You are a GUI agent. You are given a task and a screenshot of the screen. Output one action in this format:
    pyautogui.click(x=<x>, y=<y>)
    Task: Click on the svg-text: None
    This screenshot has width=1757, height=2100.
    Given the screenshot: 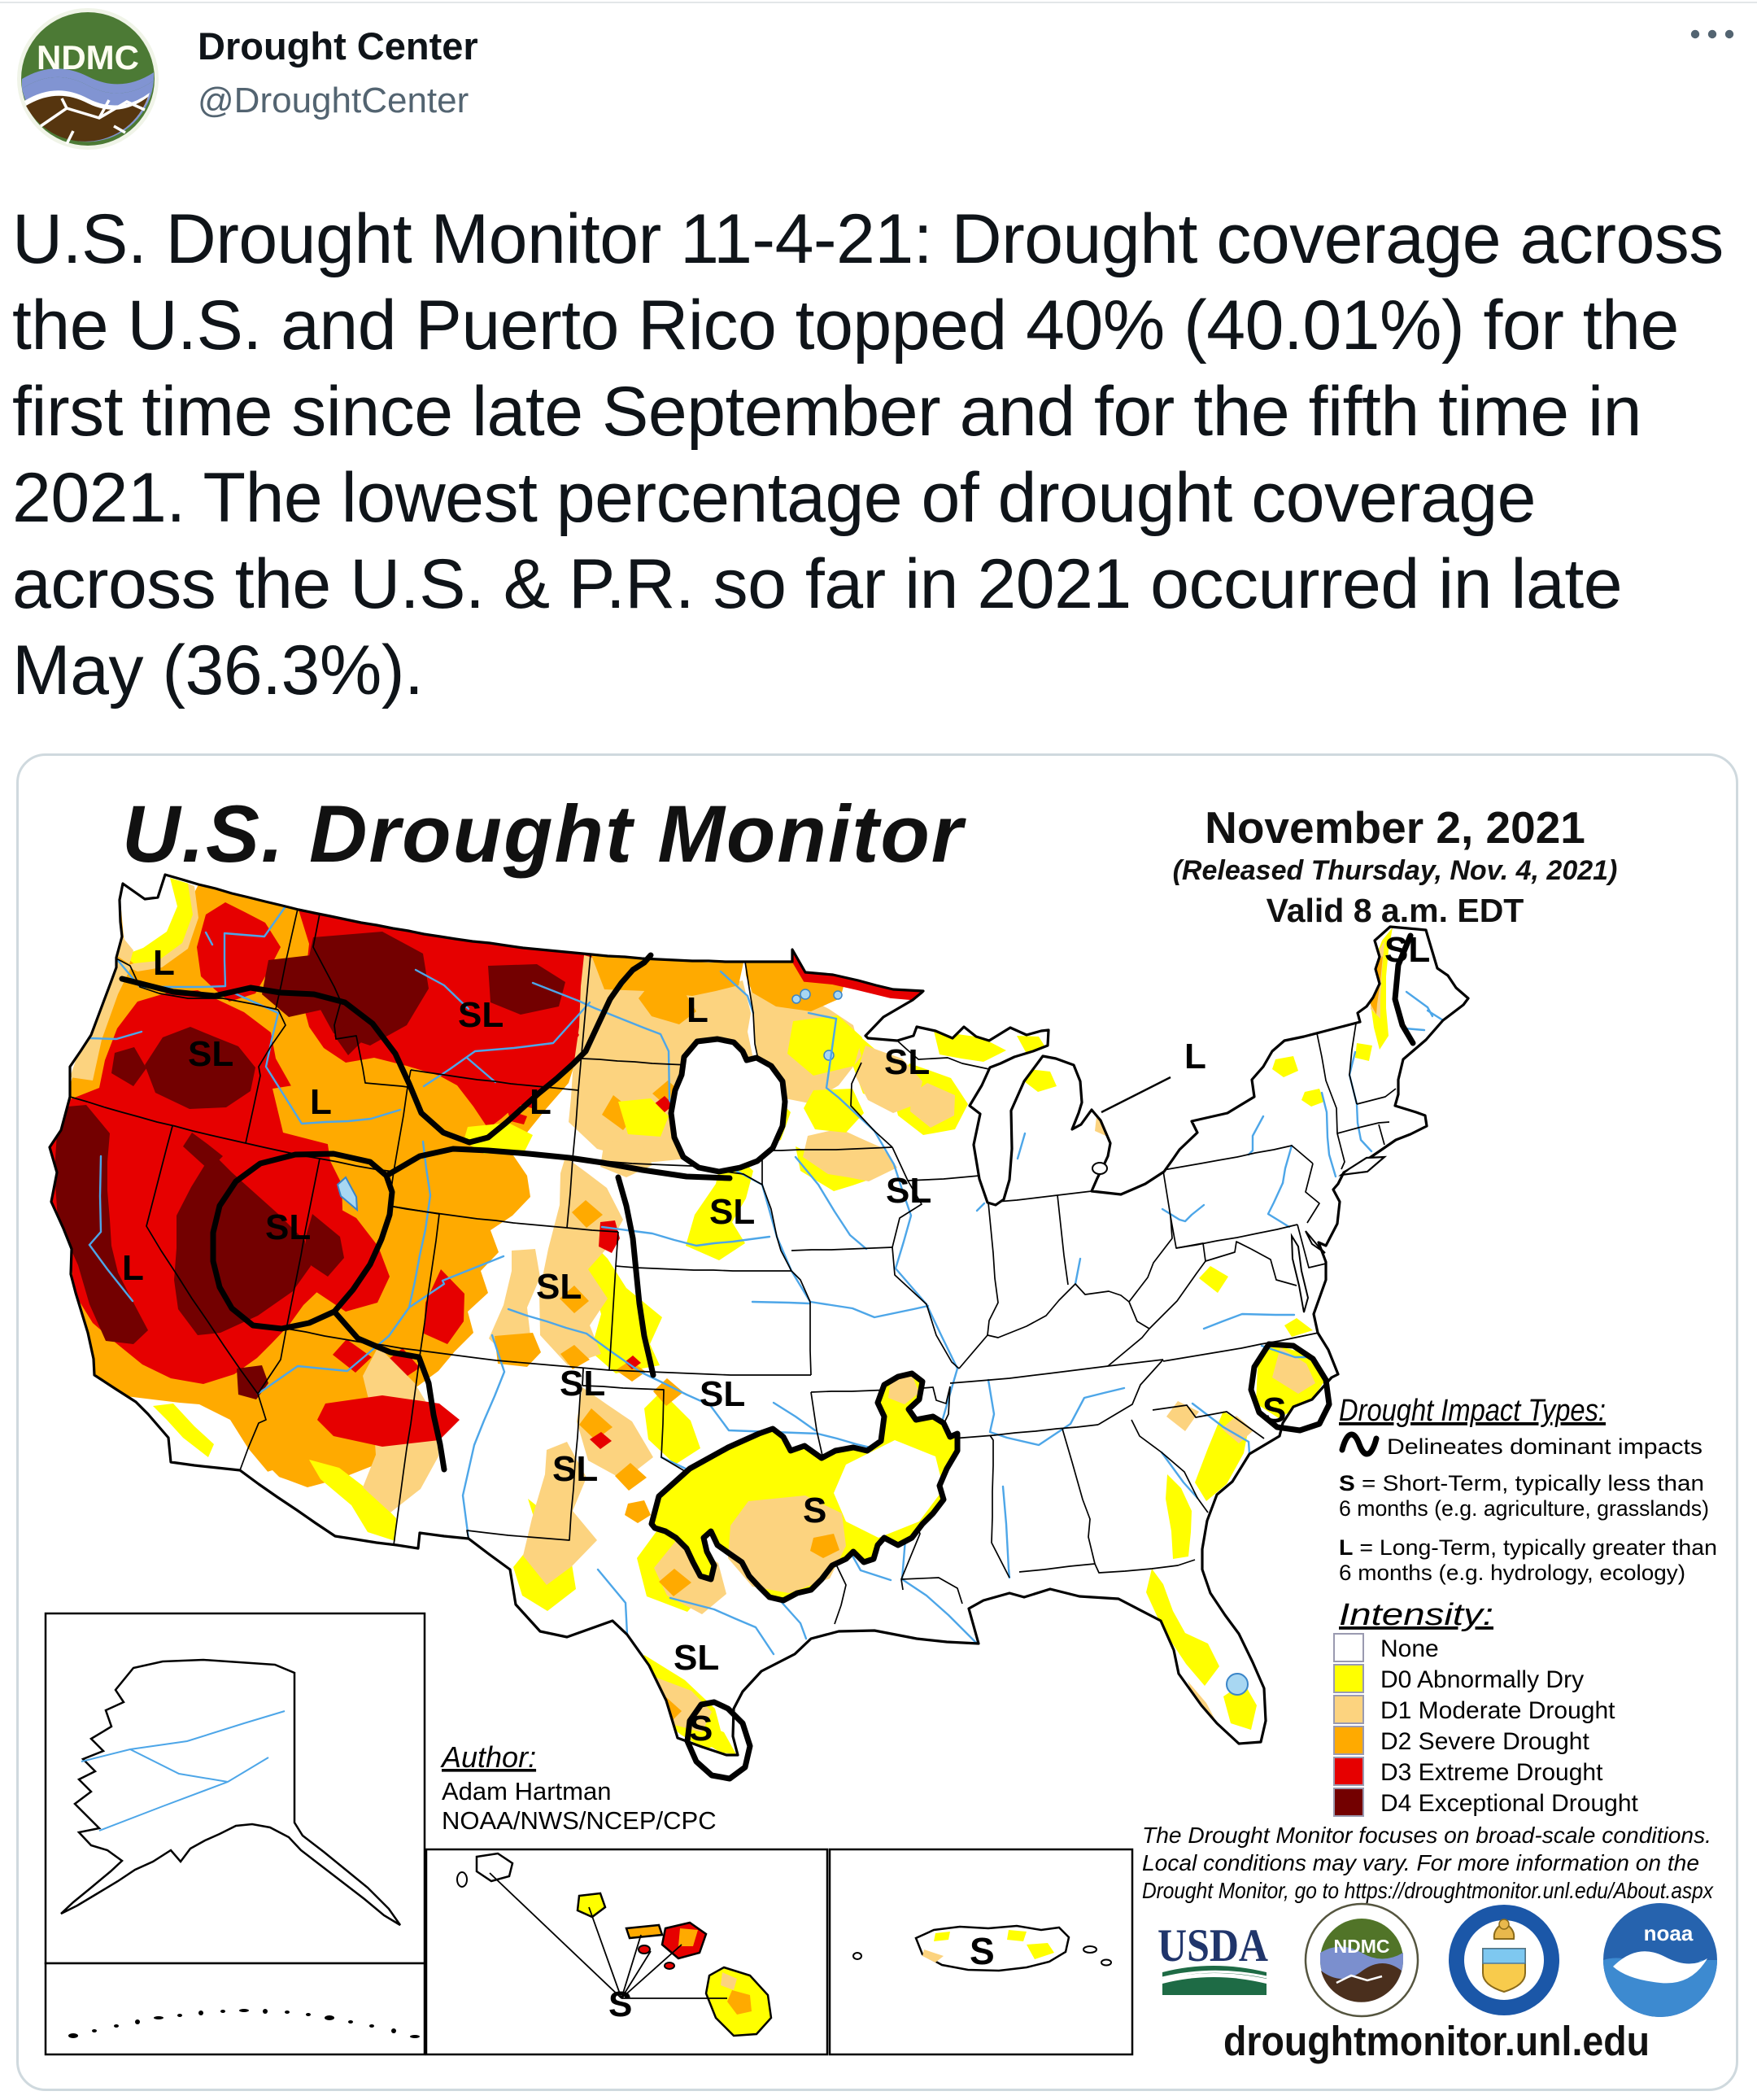 What is the action you would take?
    pyautogui.click(x=1409, y=1648)
    